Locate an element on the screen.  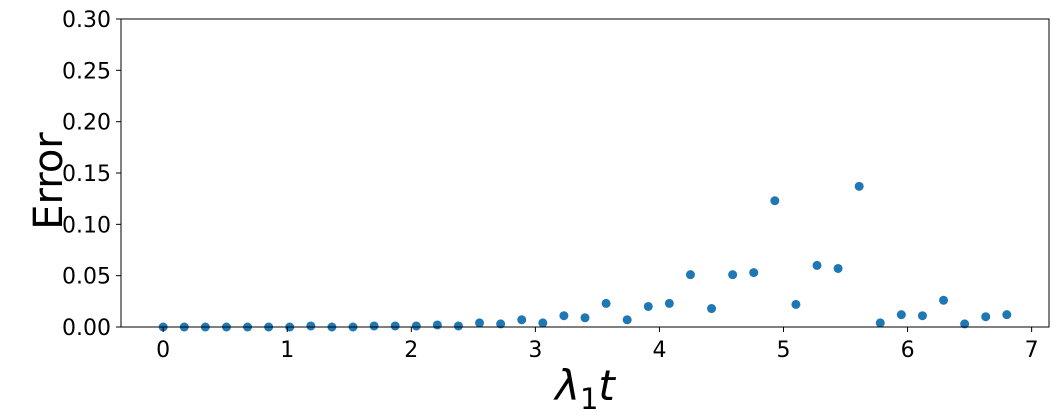
y-tick-label: 0.30 is located at coordinates (86, 20).